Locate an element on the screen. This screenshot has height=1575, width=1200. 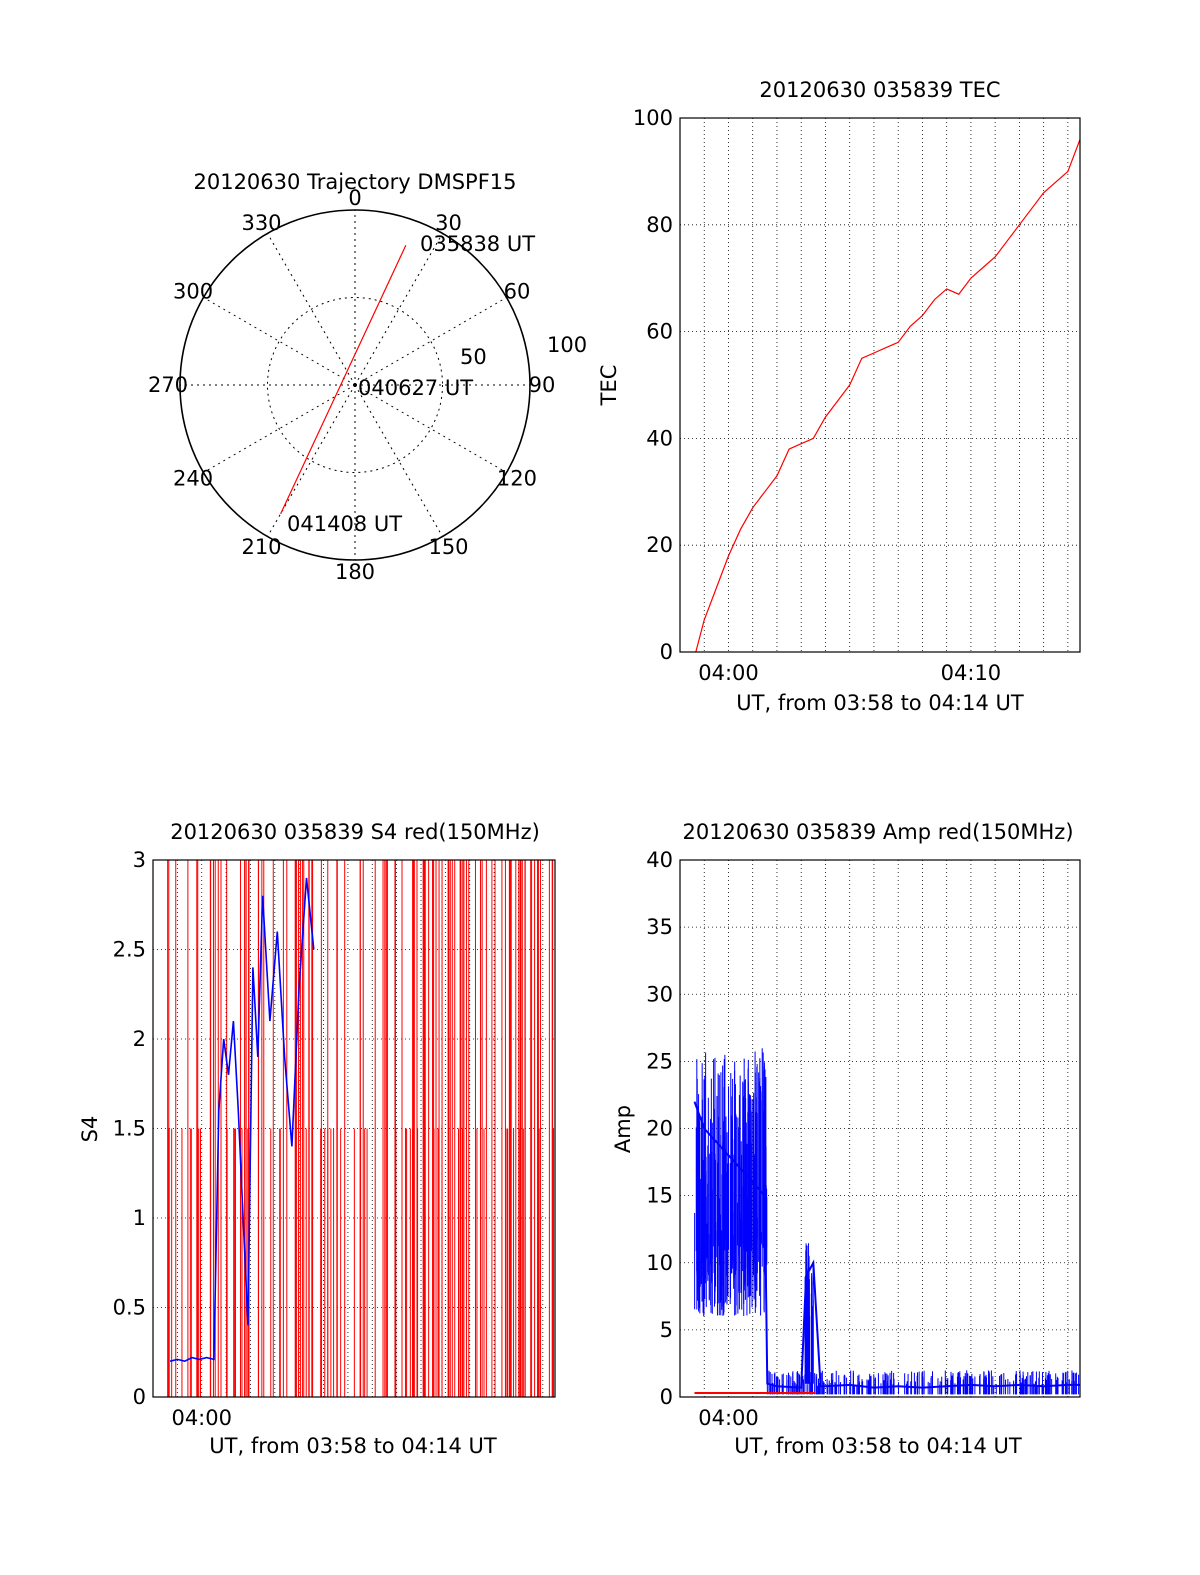
y-tick-label: 10 is located at coordinates (659, 1263).